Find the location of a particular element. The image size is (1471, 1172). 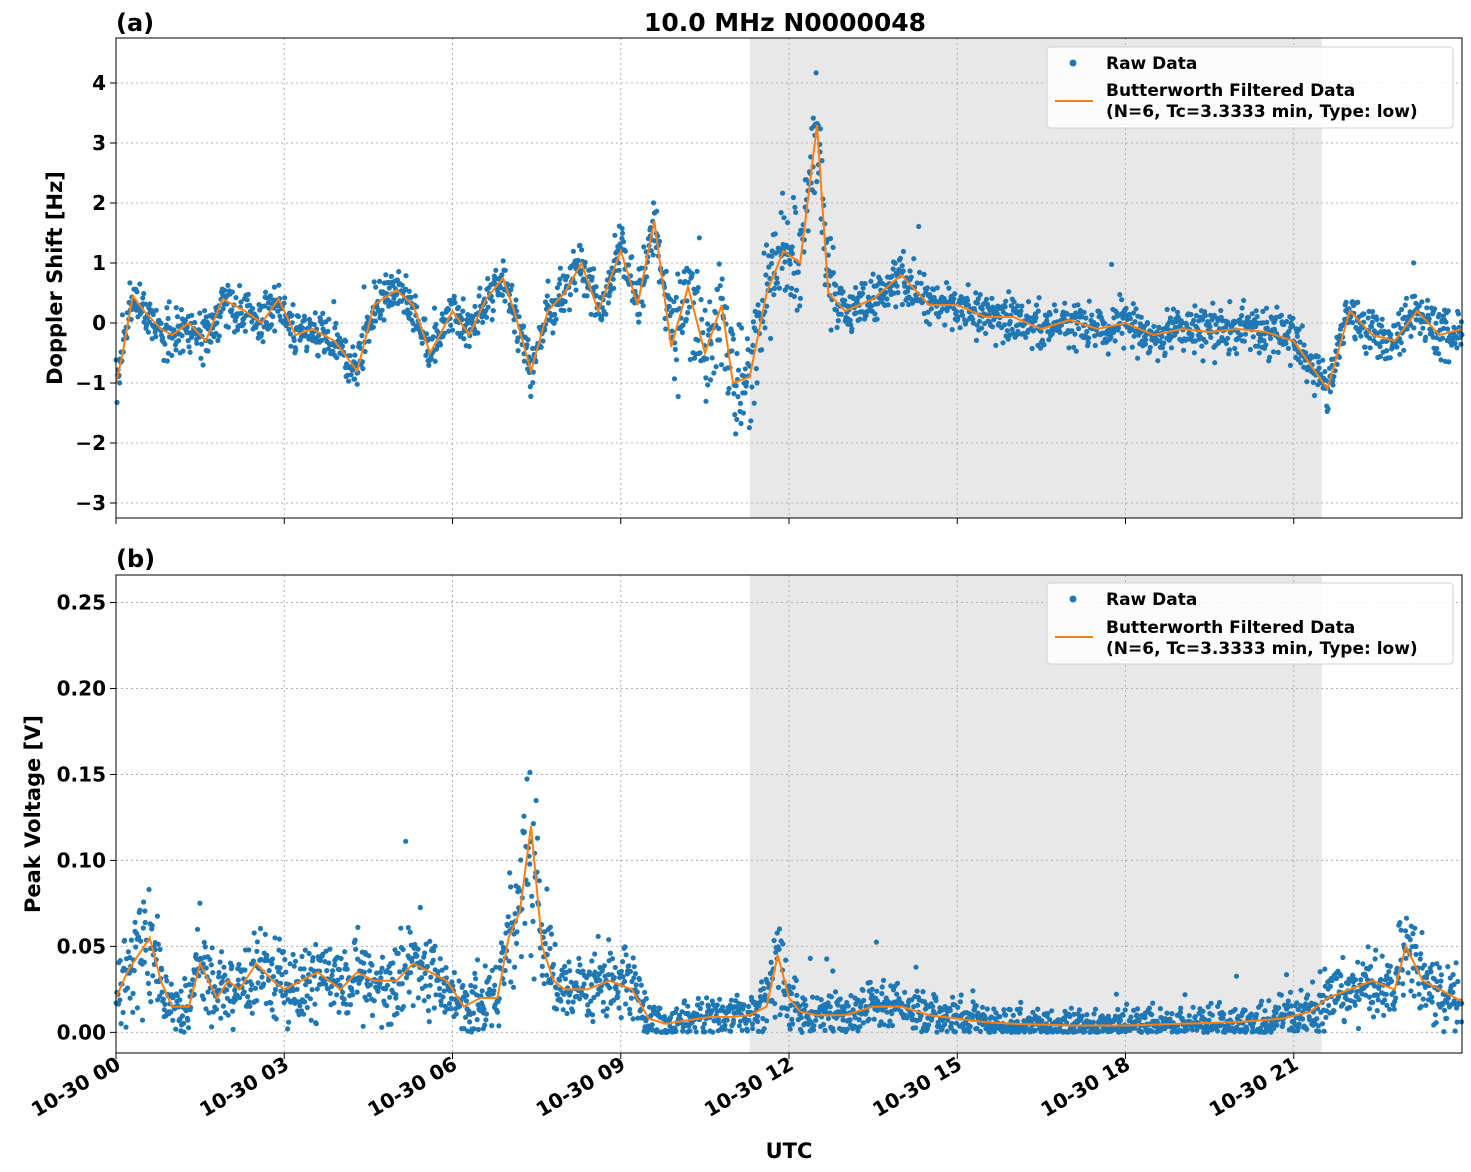

legend-filtered-label-1: Butterworth Filtered Data is located at coordinates (1230, 91).